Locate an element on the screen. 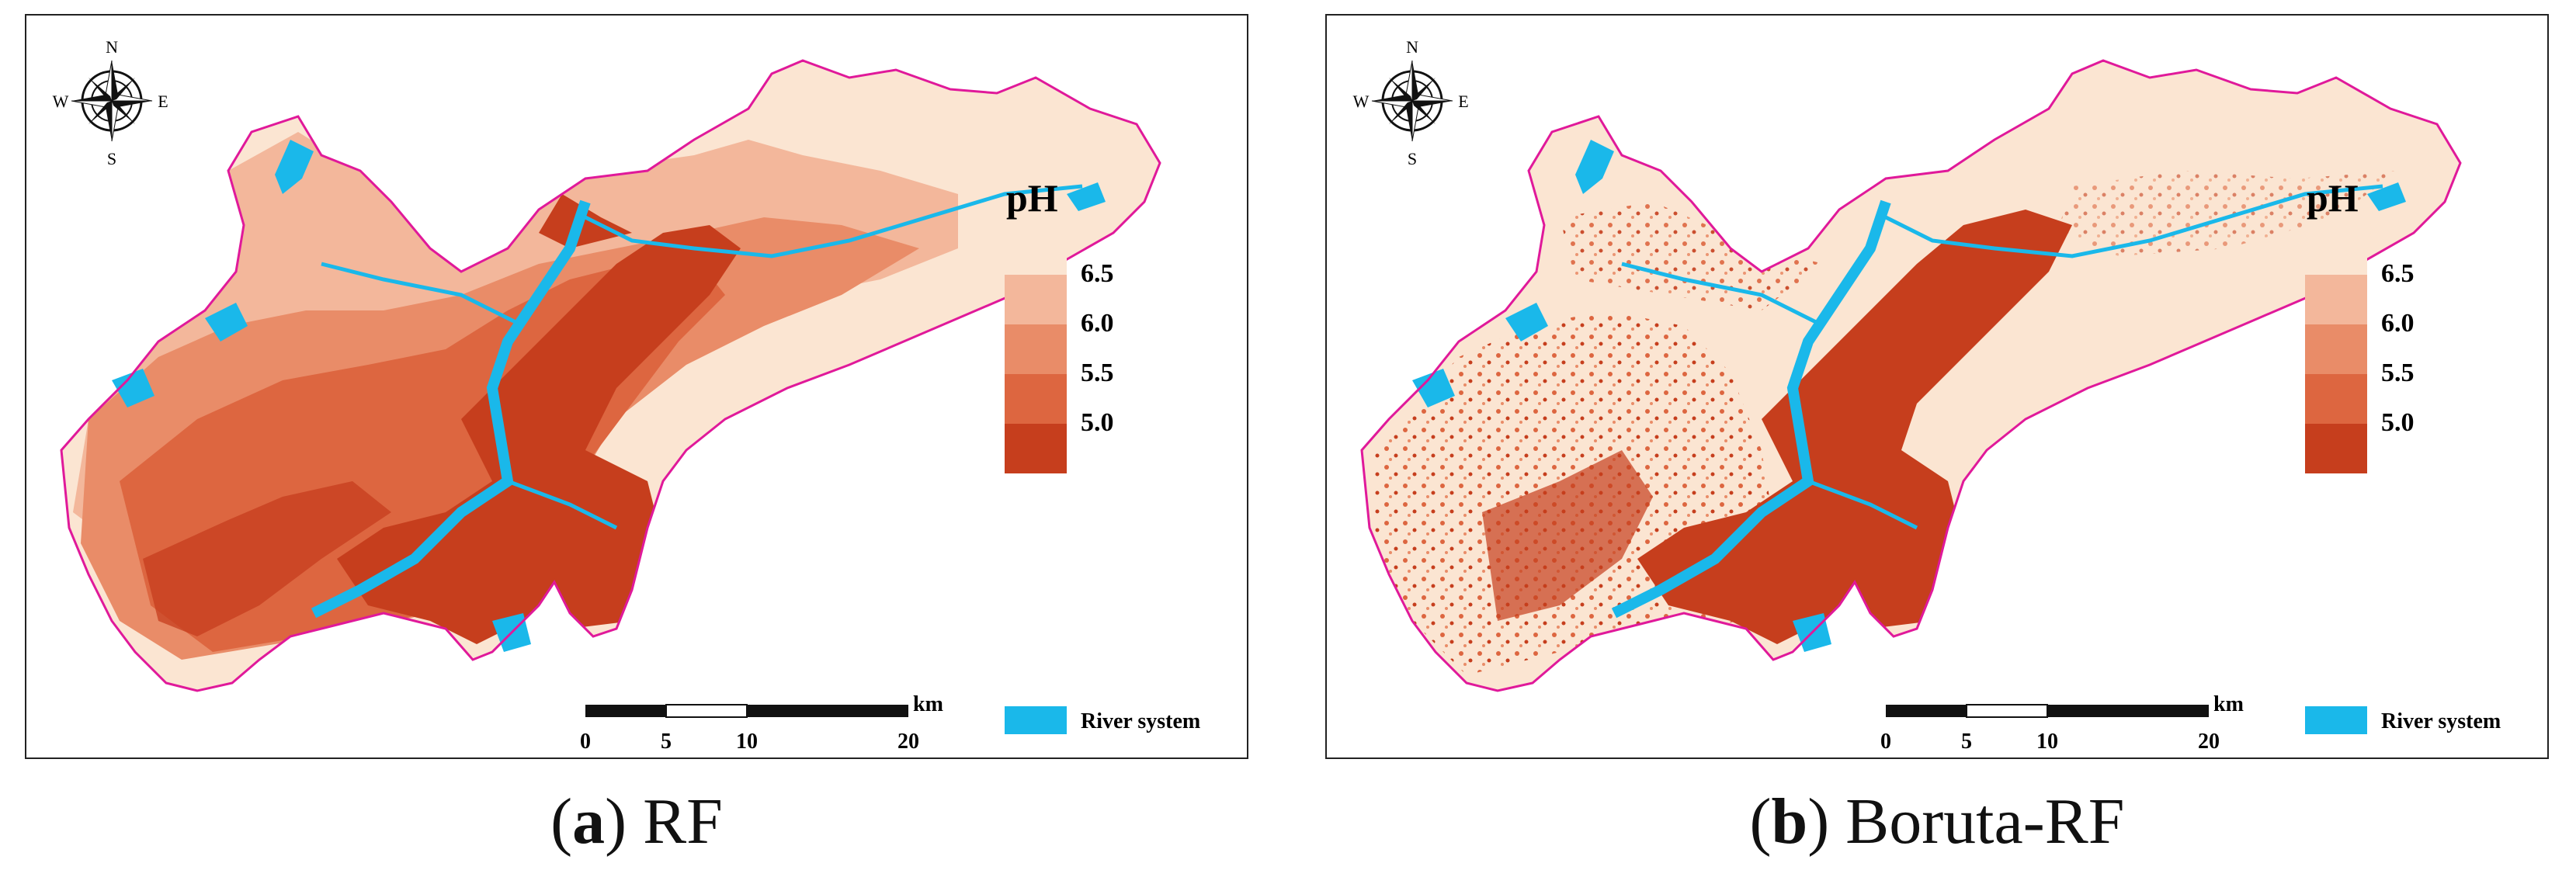 This screenshot has height=884, width=2576. scale-bar-boruta-rf: km 0 5 10 20 is located at coordinates (2062, 723).